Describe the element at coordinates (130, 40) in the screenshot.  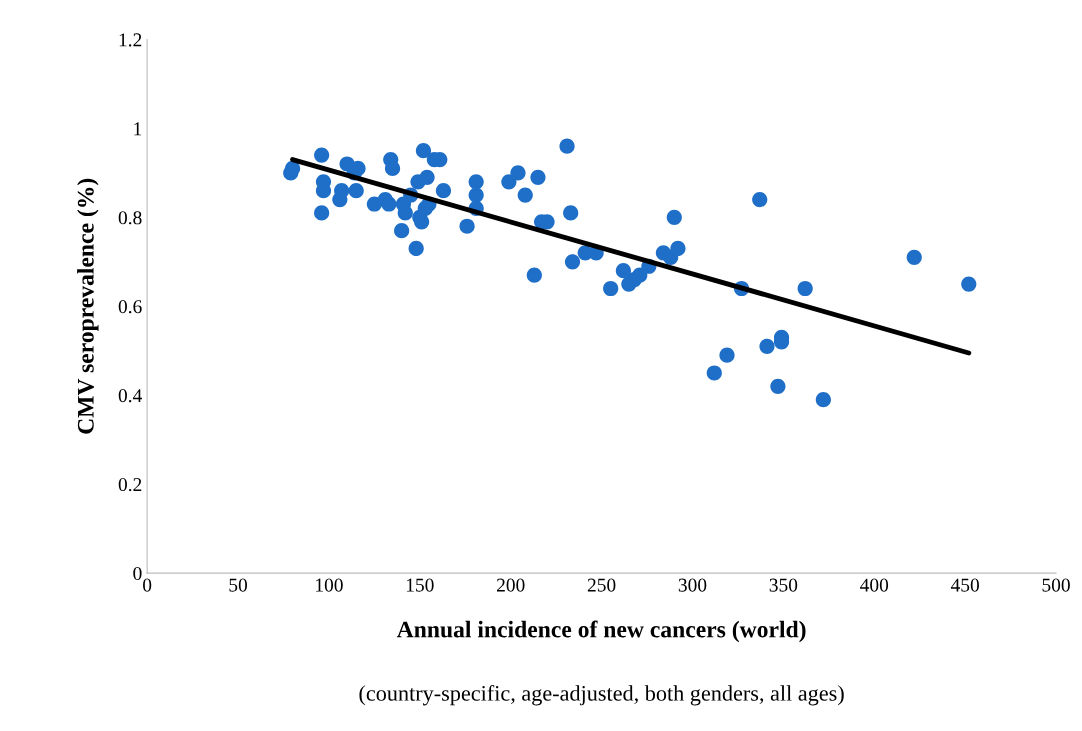
I see `y-tick-label: 1.2` at that location.